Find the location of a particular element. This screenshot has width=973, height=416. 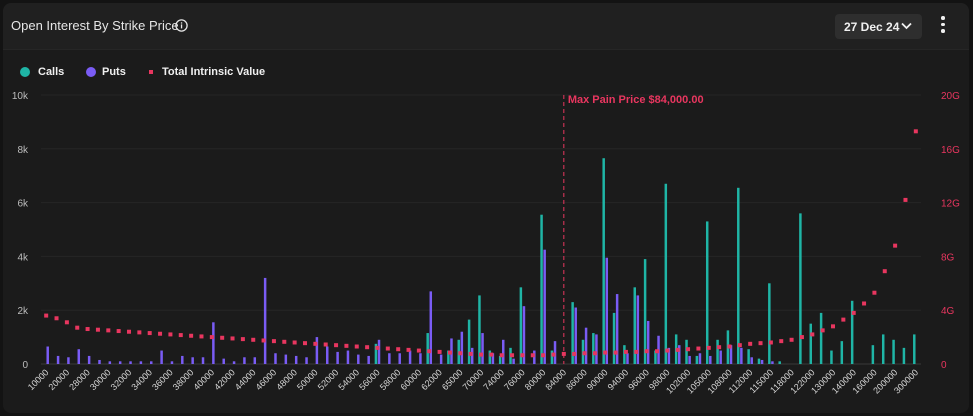

kebab-menu-icon is located at coordinates (943, 26).